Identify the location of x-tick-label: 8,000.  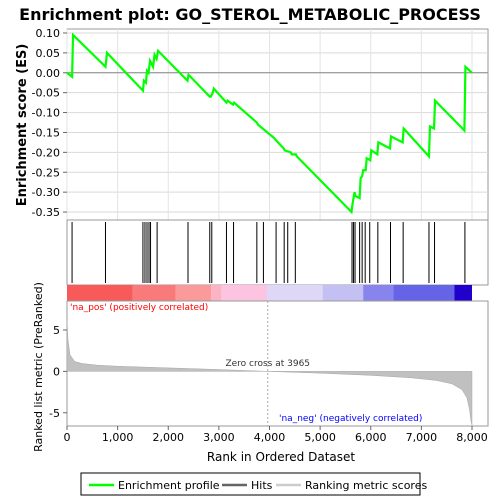
(472, 437).